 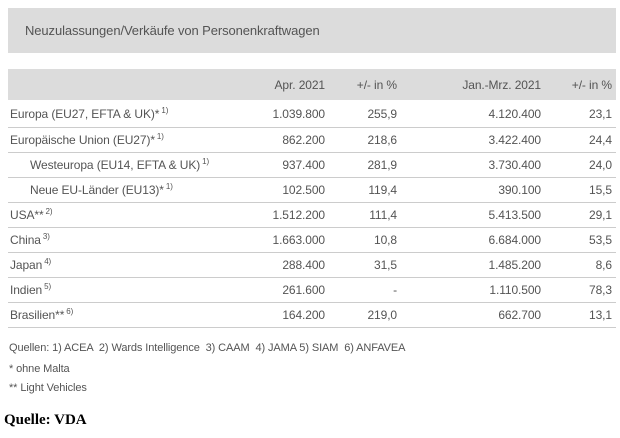 What do you see at coordinates (382, 113) in the screenshot?
I see `cell-change-apr: 255,9` at bounding box center [382, 113].